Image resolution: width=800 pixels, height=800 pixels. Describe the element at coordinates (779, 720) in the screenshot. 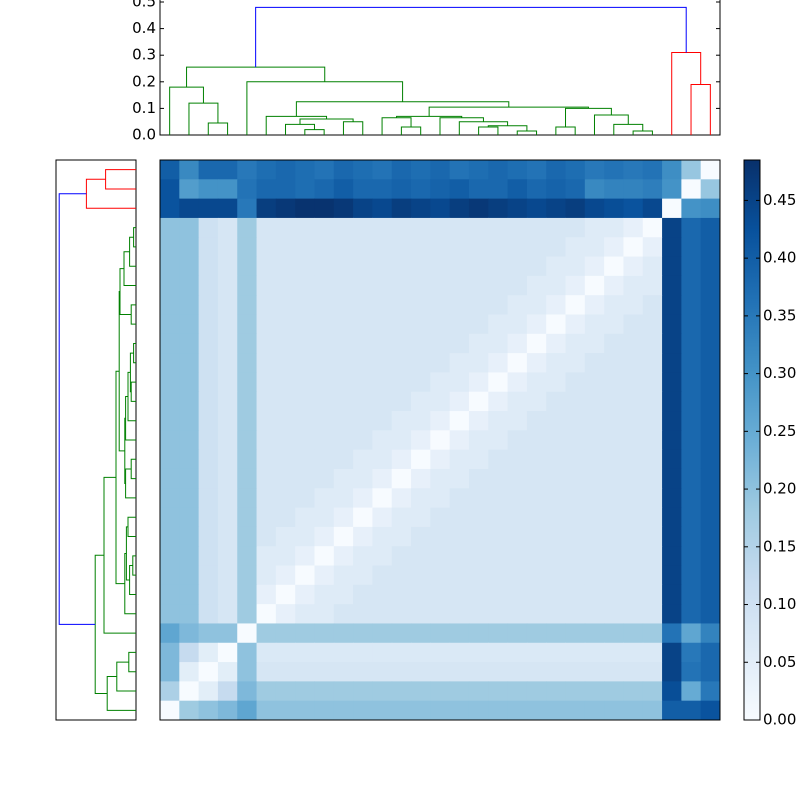

I see `colorbar-tick-label: 0.00` at that location.